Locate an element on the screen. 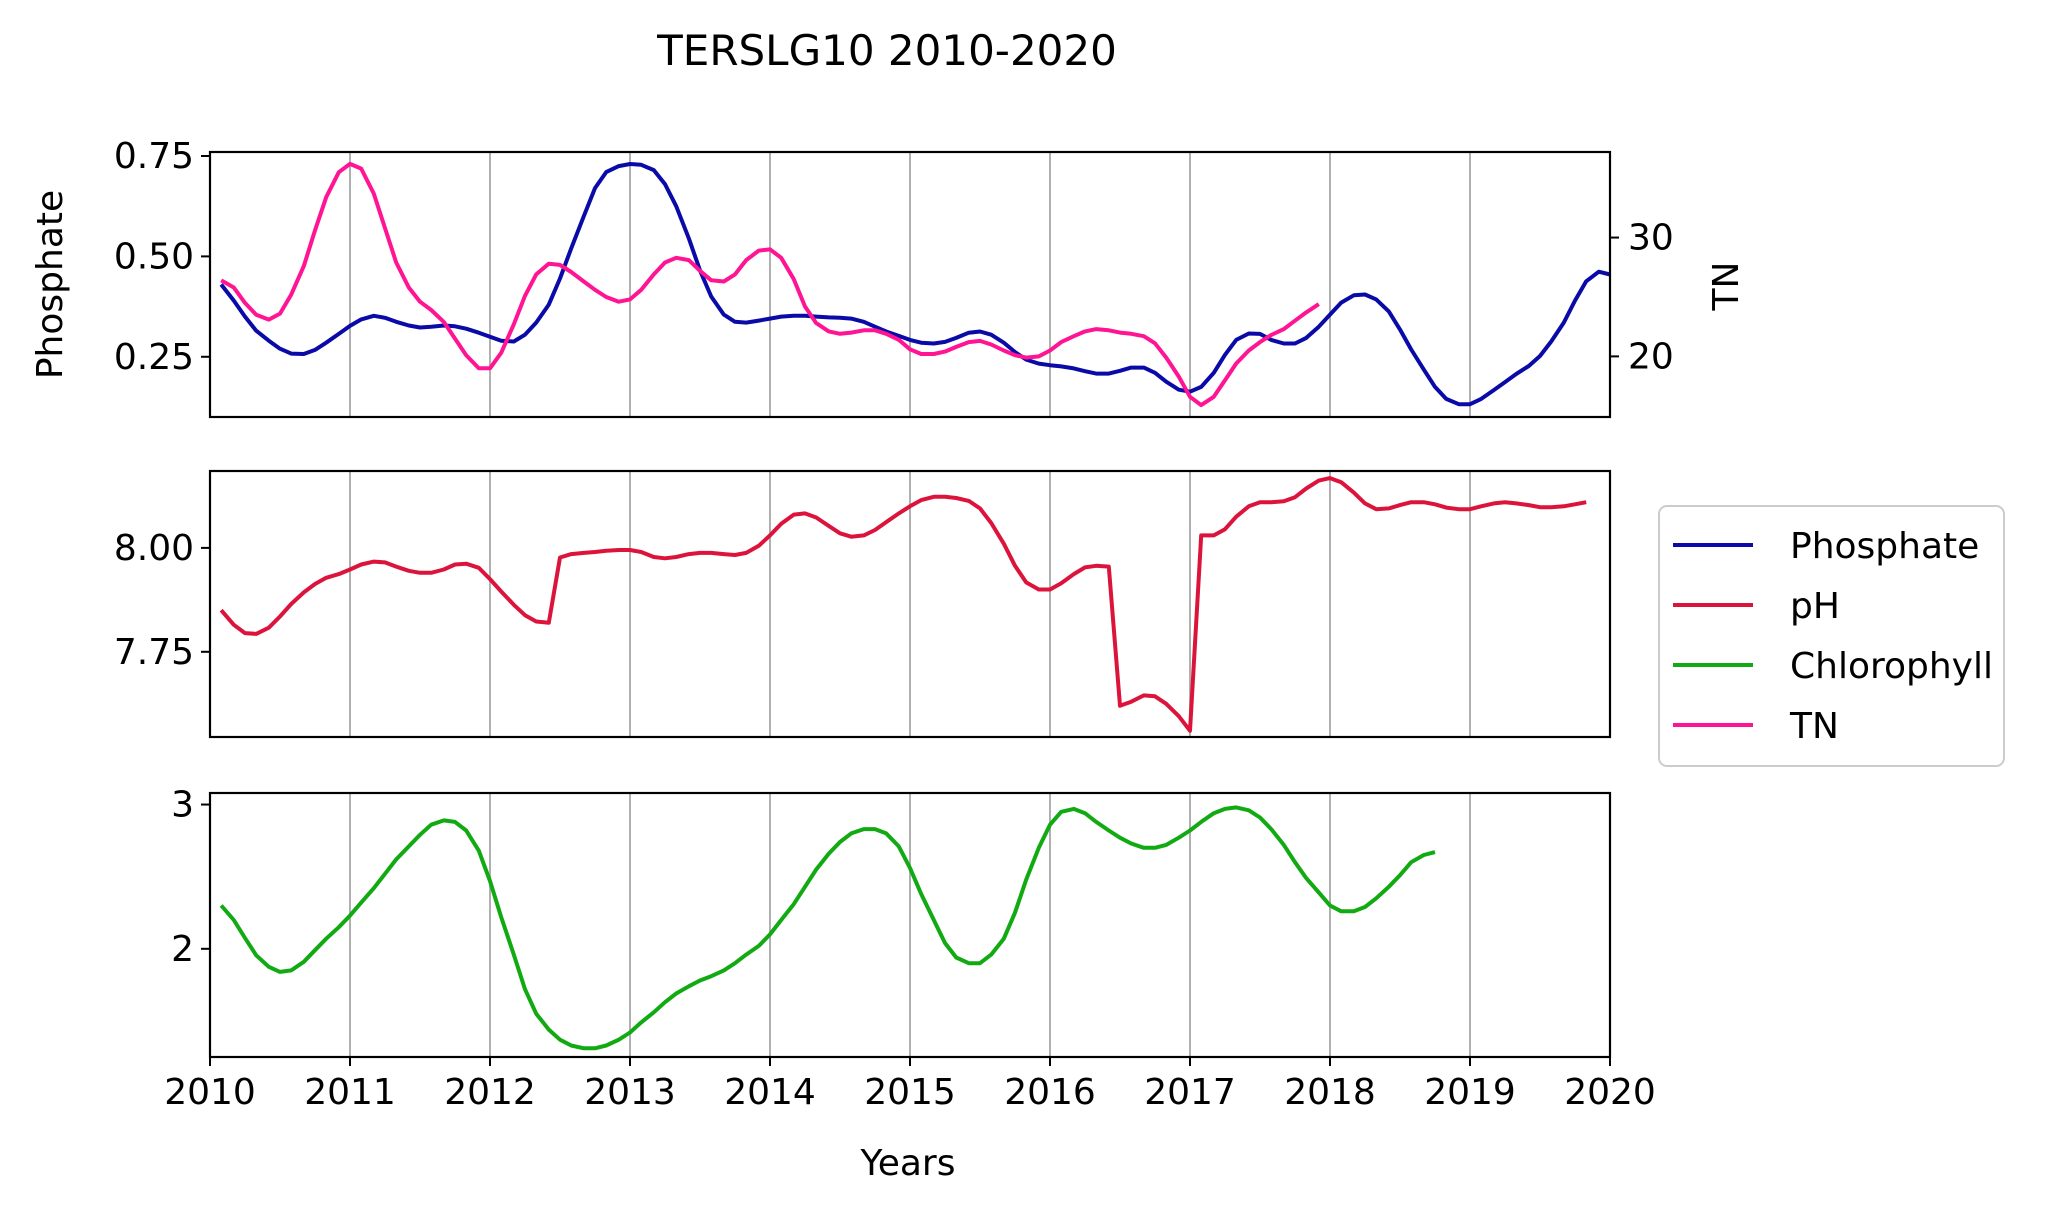  legend-item: Phosphate is located at coordinates (1826, 546).